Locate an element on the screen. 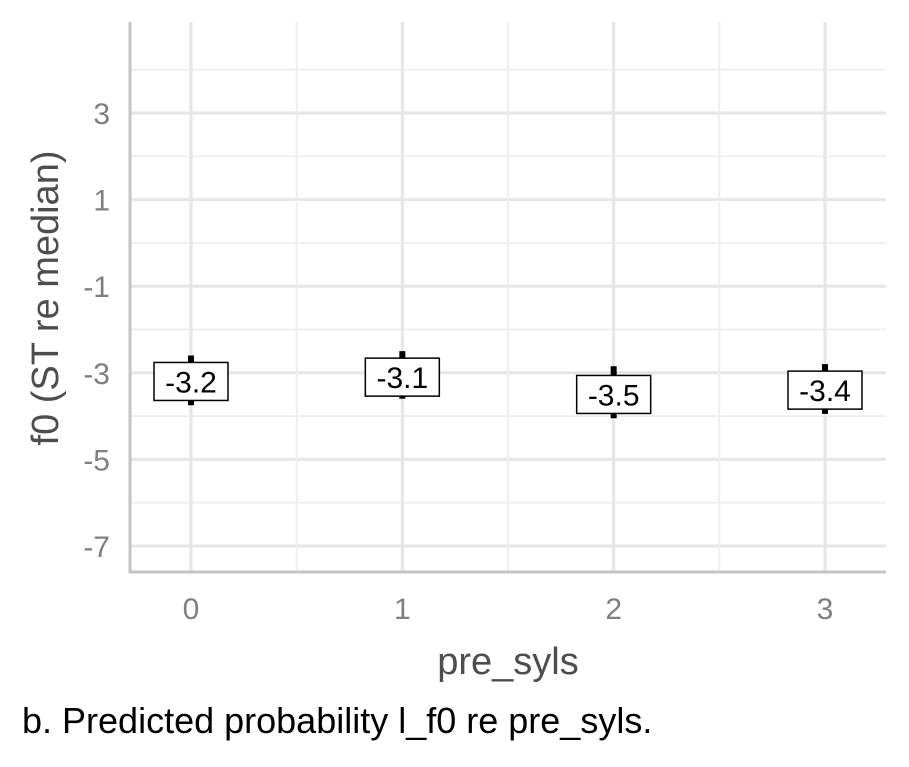 Image resolution: width=909 pixels, height=767 pixels. data-label: -3.5 is located at coordinates (614, 395).